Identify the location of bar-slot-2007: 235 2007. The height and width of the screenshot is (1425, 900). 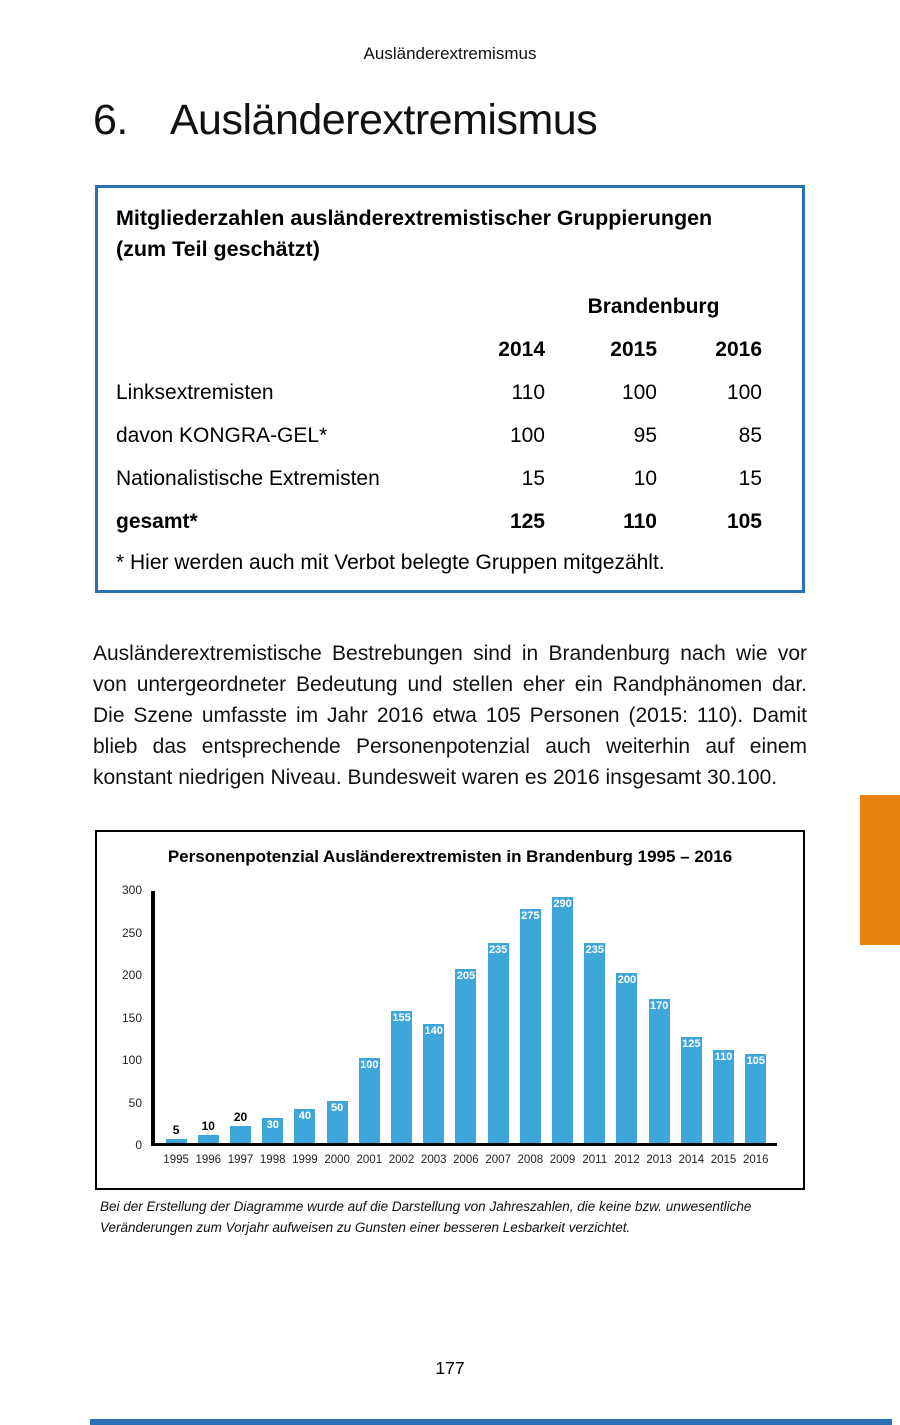
(498, 1028).